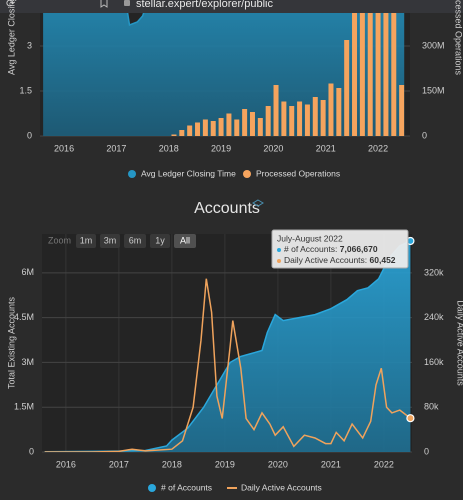 This screenshot has height=500, width=463. What do you see at coordinates (188, 173) in the screenshot?
I see `legend-label: Avg Ledger Closing Time` at bounding box center [188, 173].